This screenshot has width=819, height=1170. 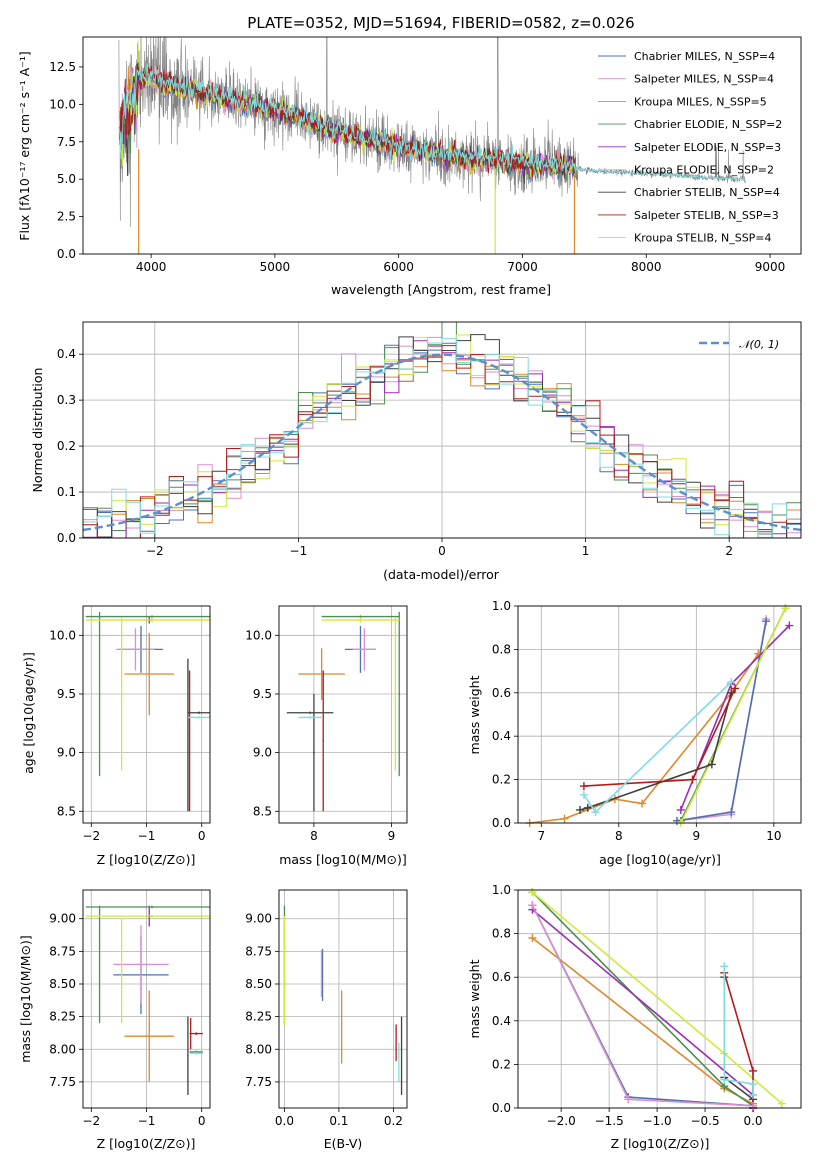 I want to click on y-tick-label: 10.0, so click(x=62, y=104).